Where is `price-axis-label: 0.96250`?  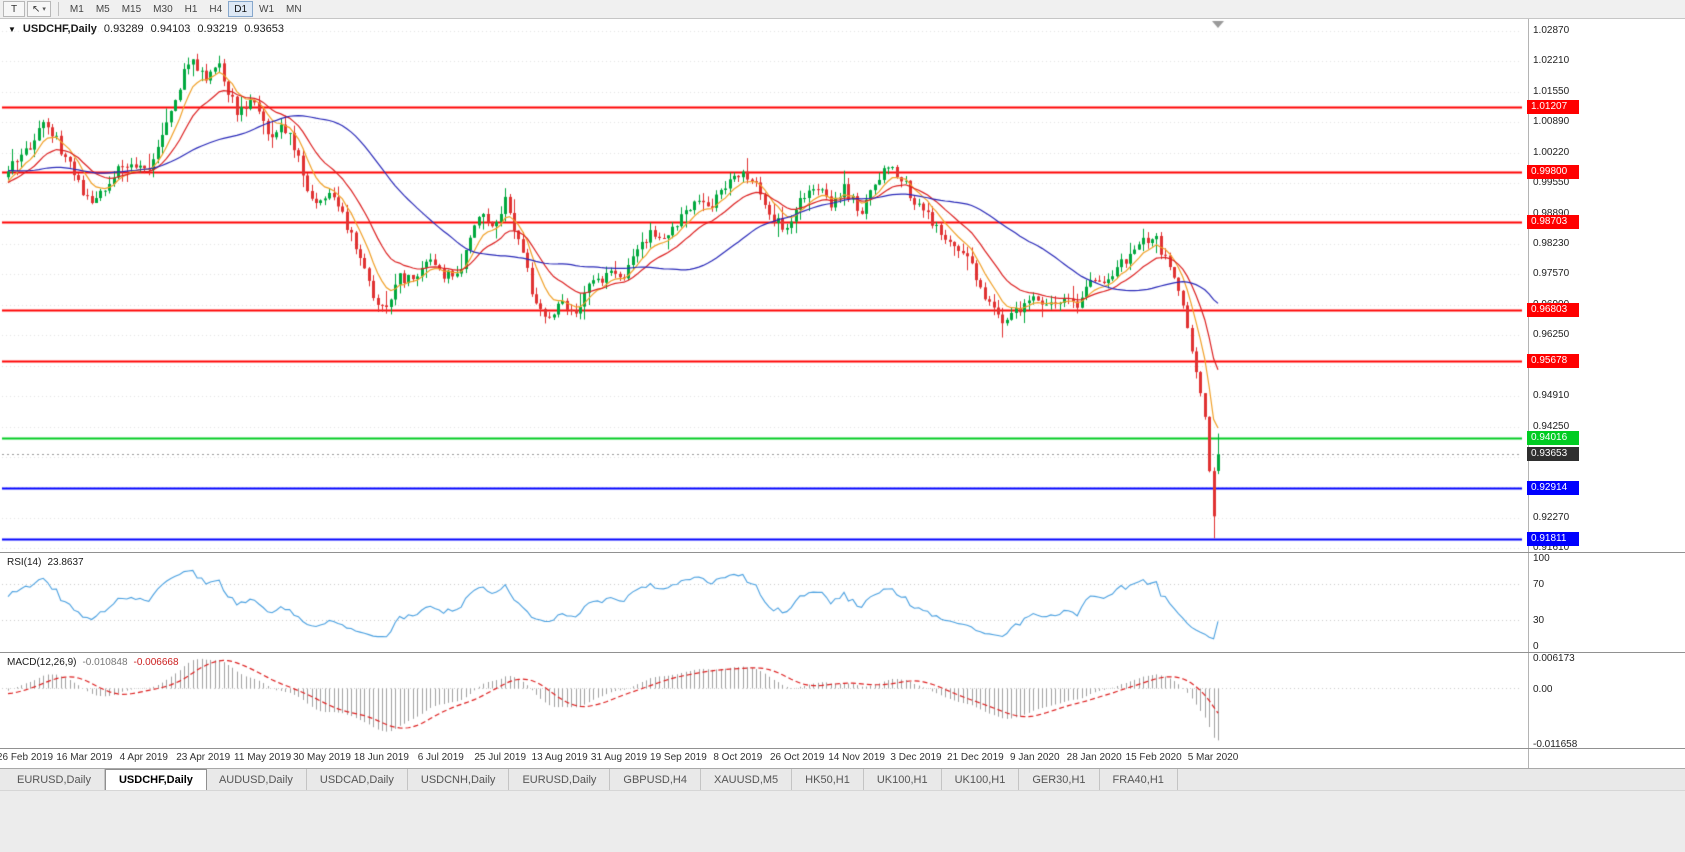 price-axis-label: 0.96250 is located at coordinates (1551, 334).